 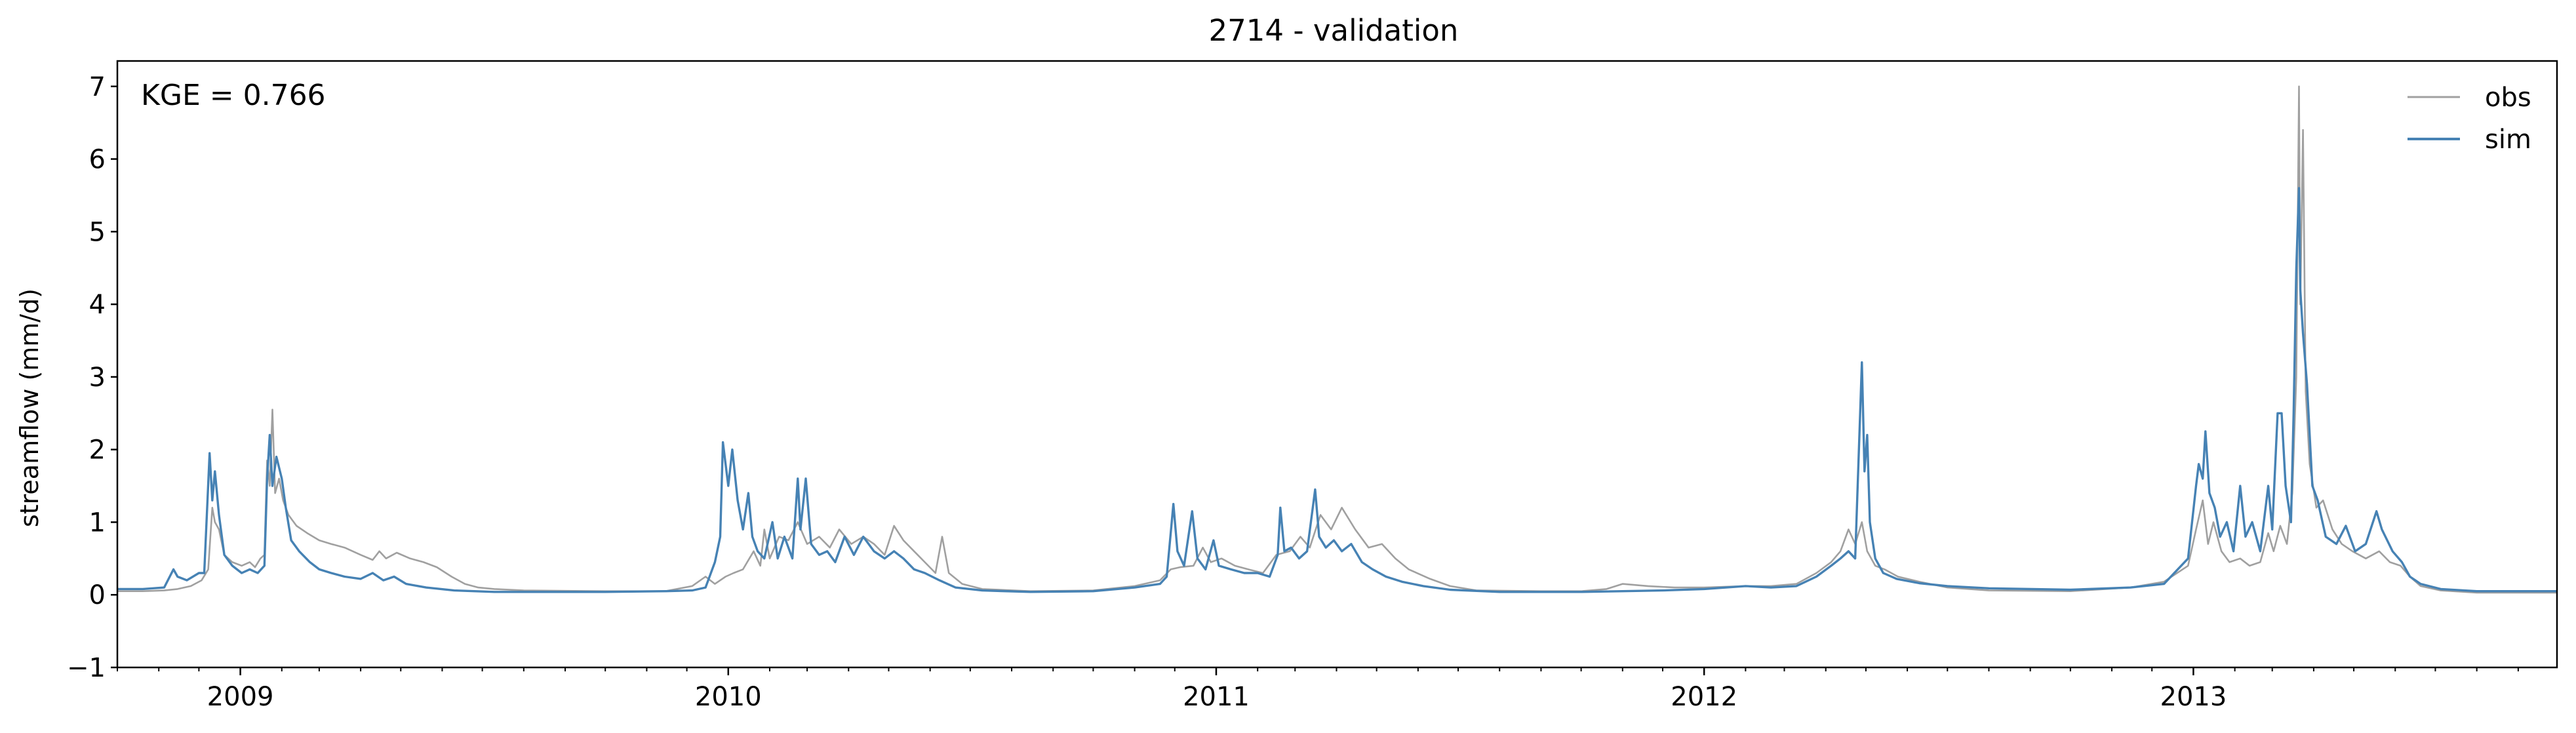 I want to click on y-tick-label: −1, so click(x=86, y=668).